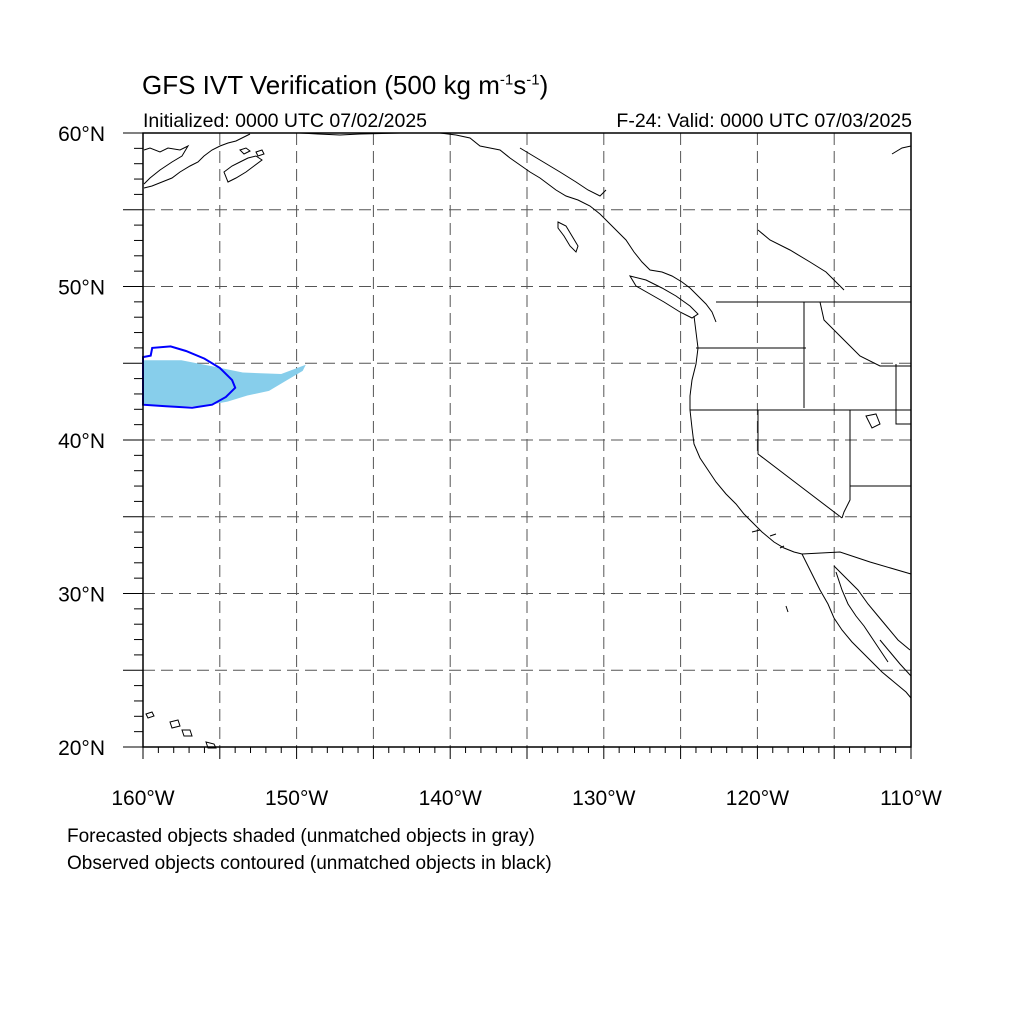 The height and width of the screenshot is (1024, 1024). I want to click on x-tick-label: 140°W, so click(450, 798).